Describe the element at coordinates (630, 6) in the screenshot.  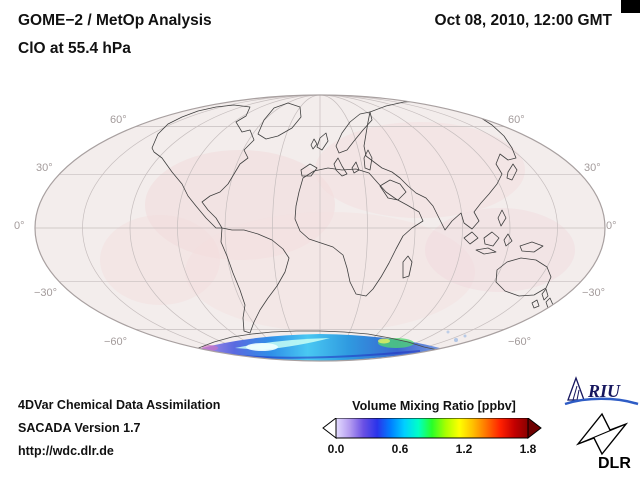
I see `corner-marker` at that location.